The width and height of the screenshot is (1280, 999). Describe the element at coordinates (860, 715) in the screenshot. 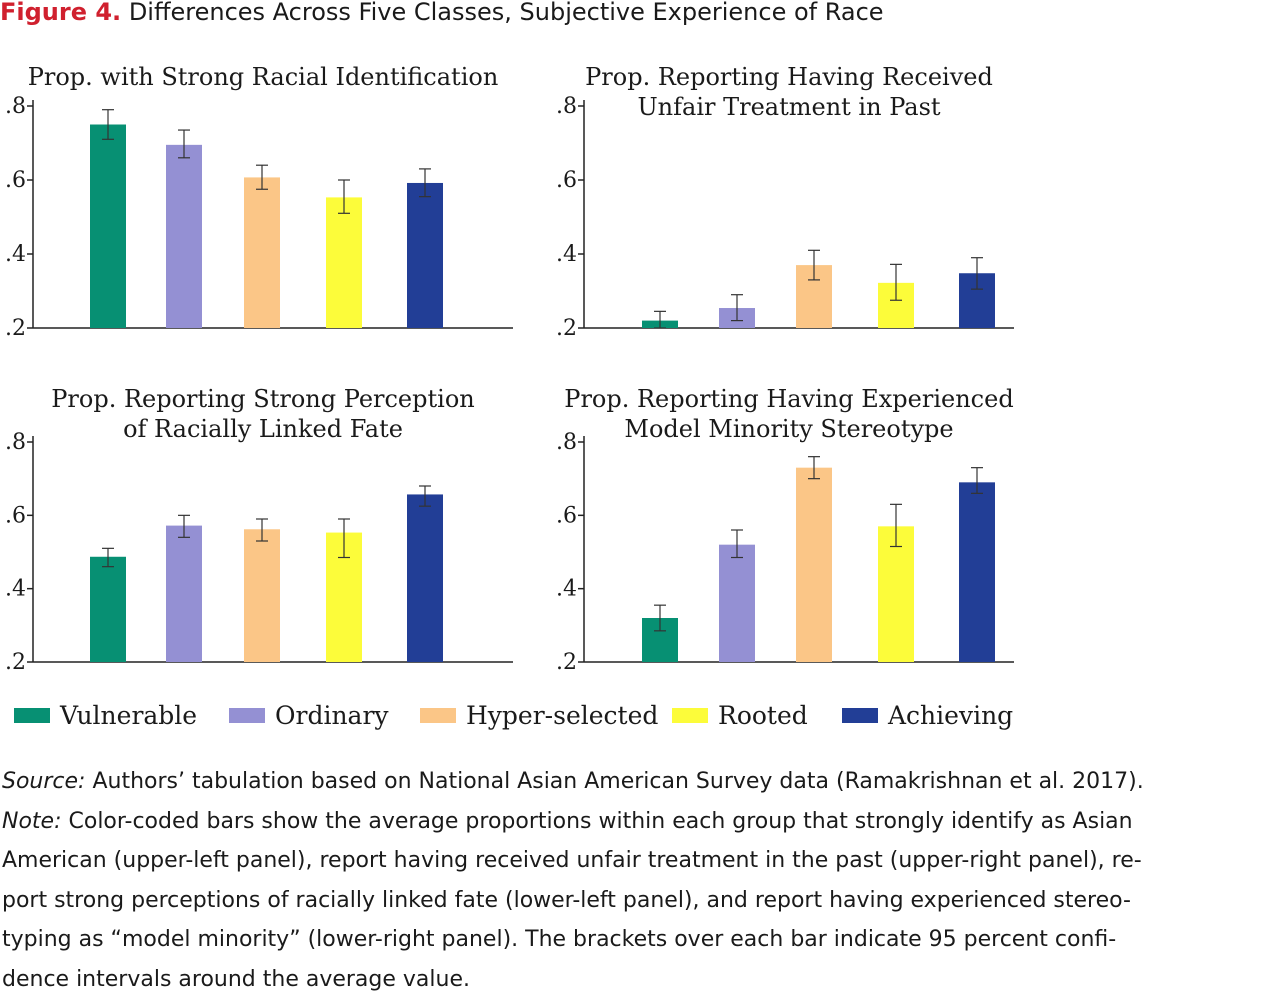

I see `legend-swatch-achieving` at that location.